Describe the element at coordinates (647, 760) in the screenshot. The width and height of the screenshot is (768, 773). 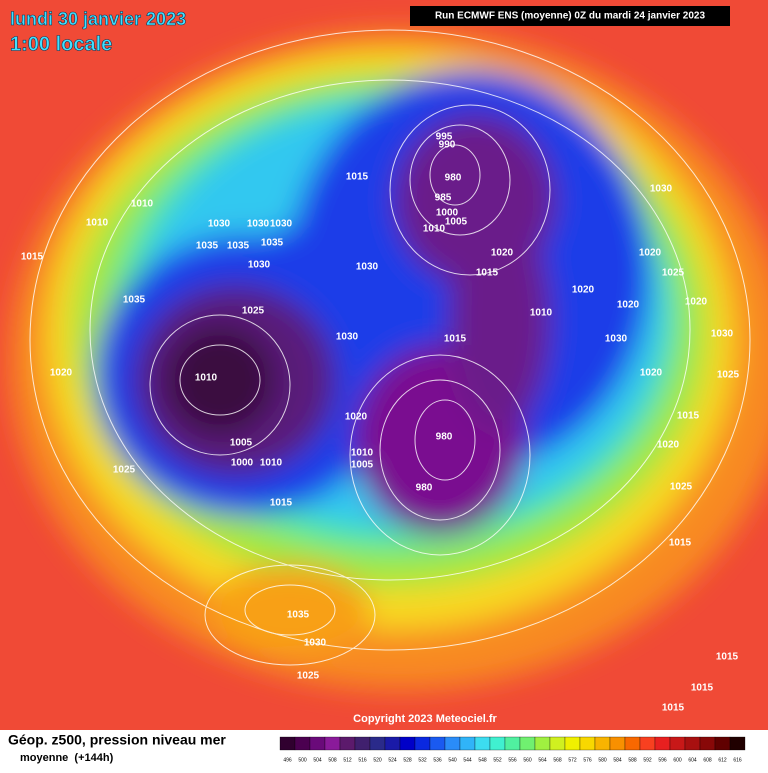
I see `level-label: 592` at that location.